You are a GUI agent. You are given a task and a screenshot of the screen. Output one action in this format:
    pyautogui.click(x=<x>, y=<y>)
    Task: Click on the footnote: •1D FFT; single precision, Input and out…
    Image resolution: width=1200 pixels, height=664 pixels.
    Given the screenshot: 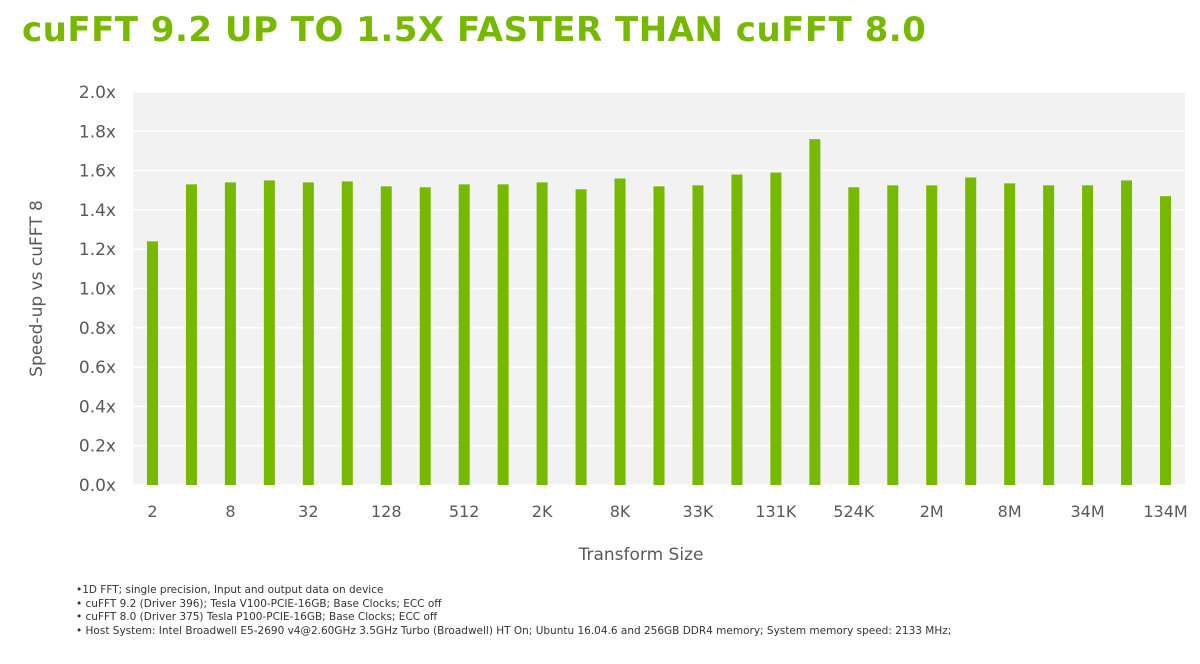 What is the action you would take?
    pyautogui.click(x=230, y=590)
    